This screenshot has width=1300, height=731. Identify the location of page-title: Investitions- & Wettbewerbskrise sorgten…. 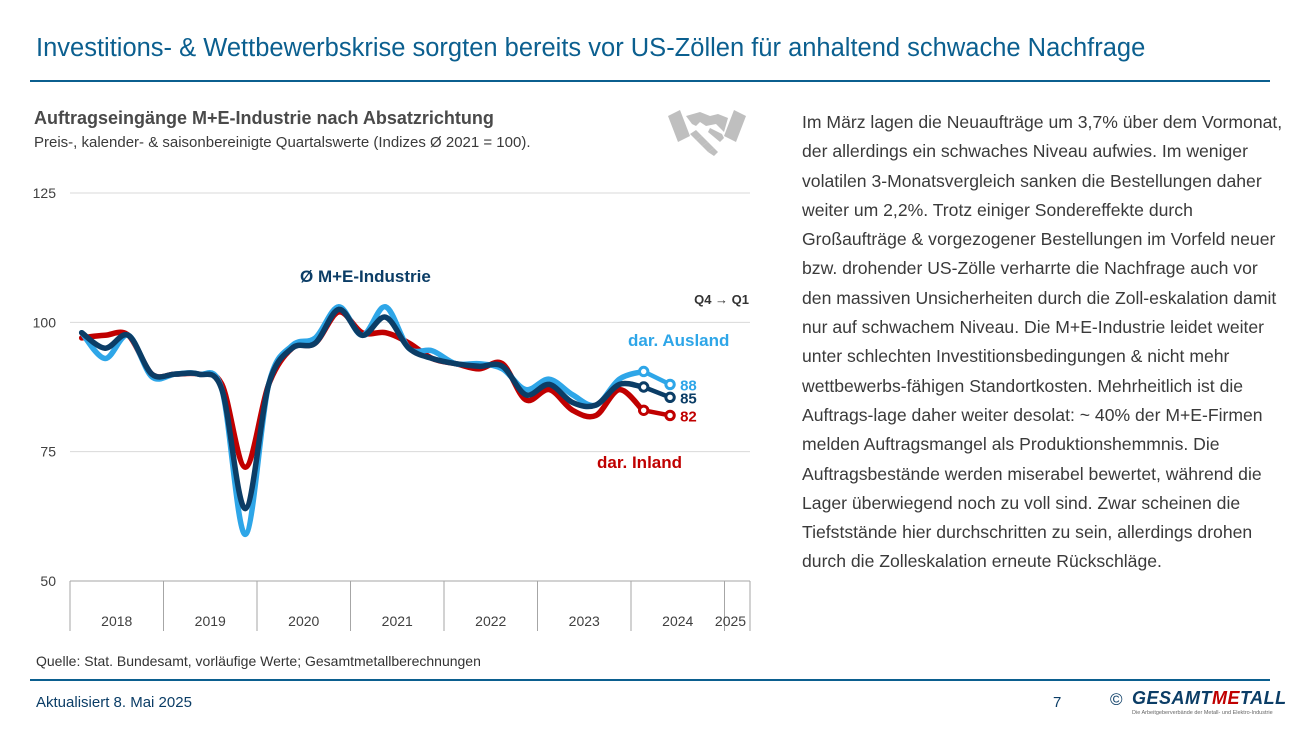
(591, 48).